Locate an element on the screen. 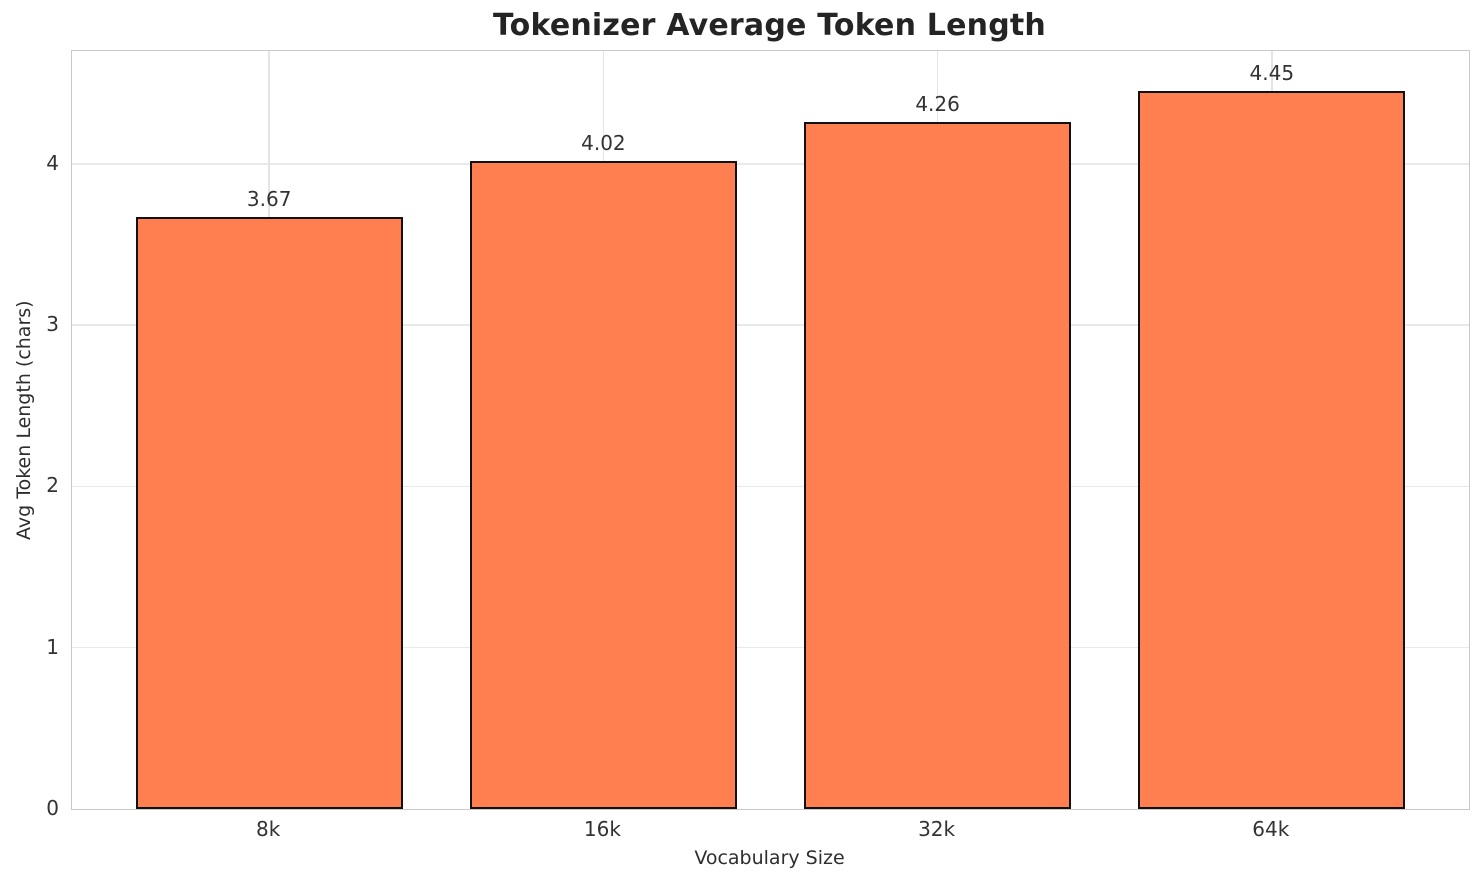 The height and width of the screenshot is (885, 1483). y-axis-label: Avg Token Length (chars) is located at coordinates (24, 420).